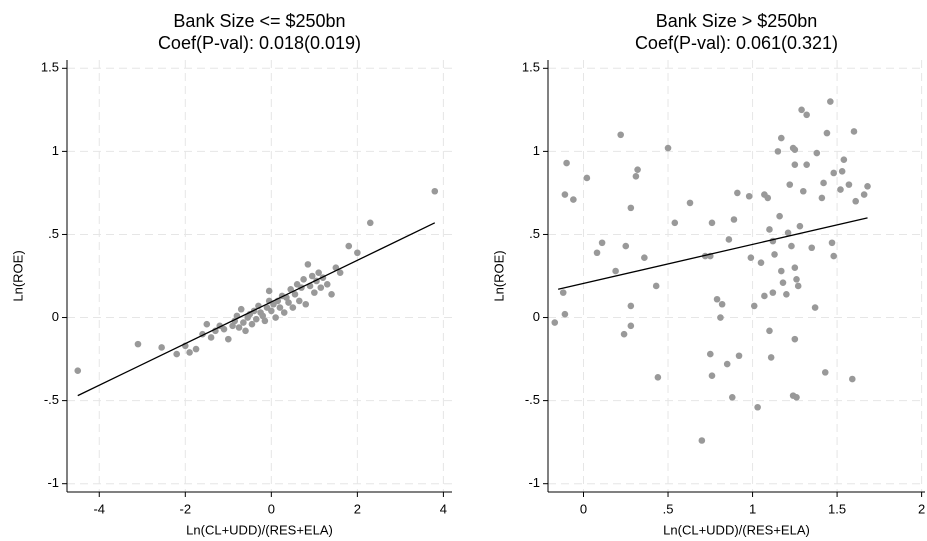 This screenshot has width=927, height=541. What do you see at coordinates (668, 508) in the screenshot?
I see `x-tick-label: .5` at bounding box center [668, 508].